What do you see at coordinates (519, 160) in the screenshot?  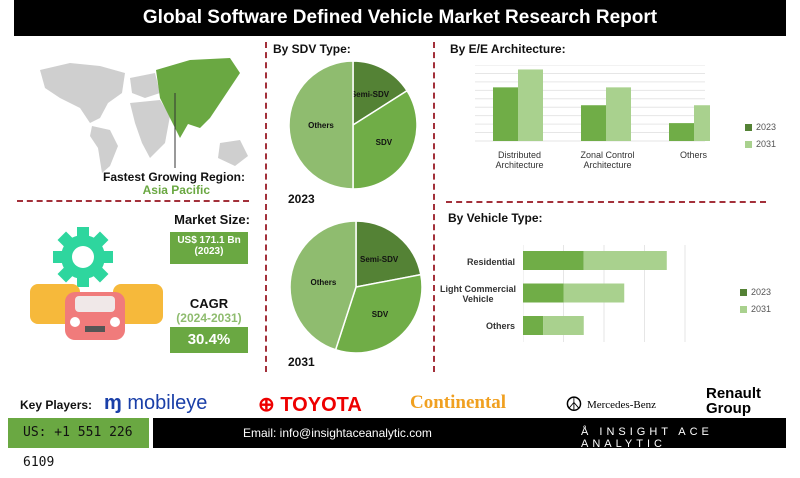 I see `ee-category-label: Distributed Architecture` at bounding box center [519, 160].